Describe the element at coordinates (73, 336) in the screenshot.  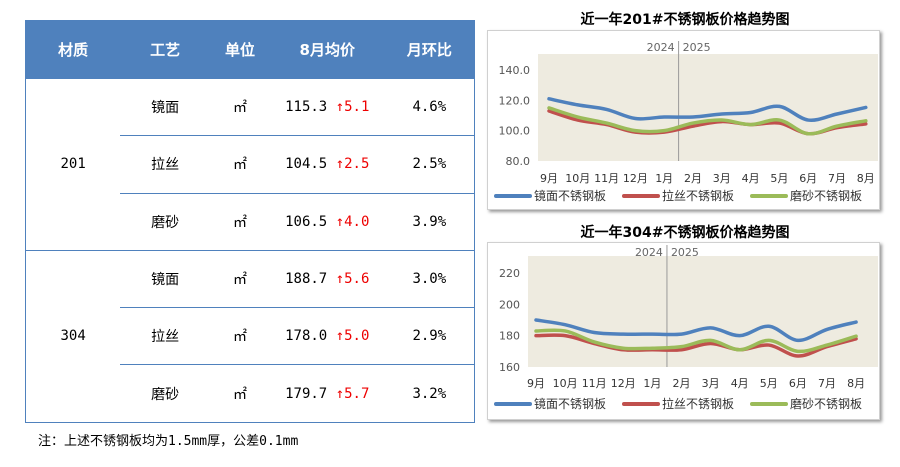
I see `material-cell: 304` at that location.